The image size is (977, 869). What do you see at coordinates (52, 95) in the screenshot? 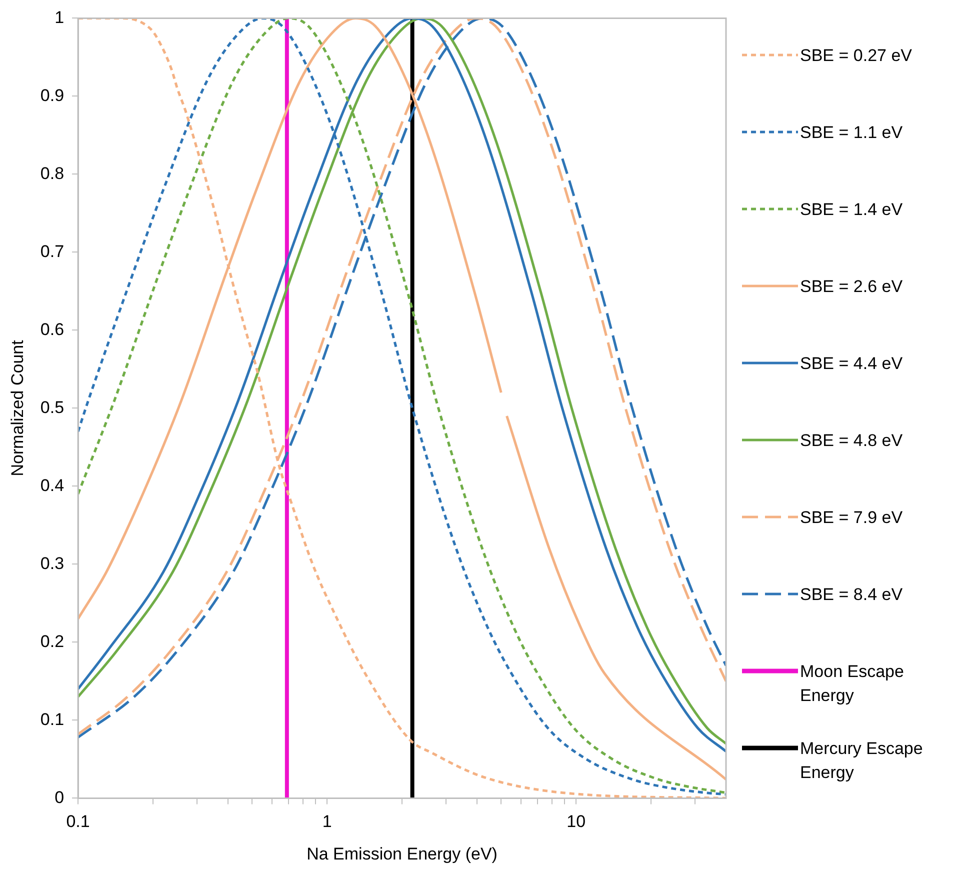
I see `y-tick-label: 0.9` at bounding box center [52, 95].